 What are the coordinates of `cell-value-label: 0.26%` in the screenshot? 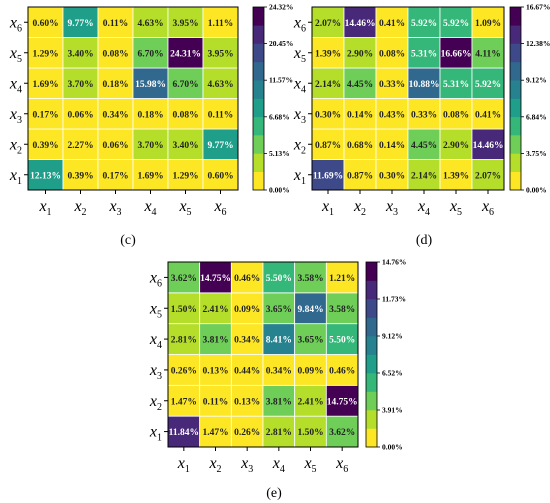 It's located at (184, 371).